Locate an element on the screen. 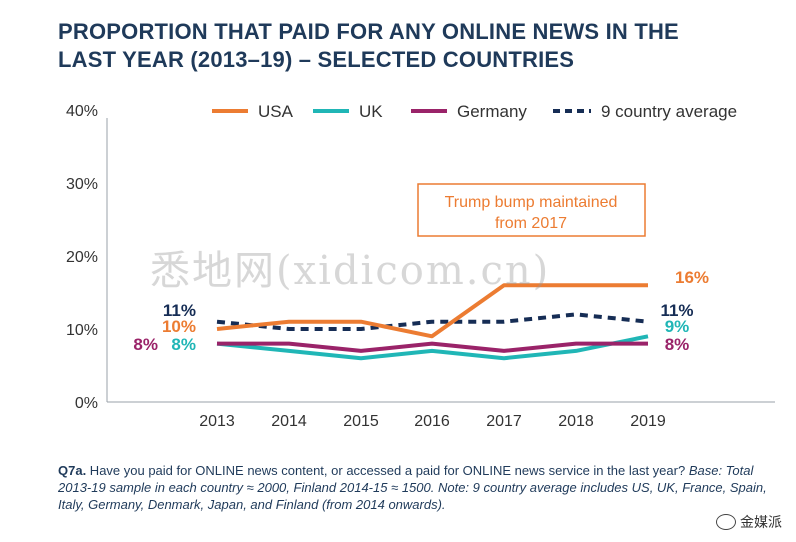  legend-label: UK is located at coordinates (371, 111).